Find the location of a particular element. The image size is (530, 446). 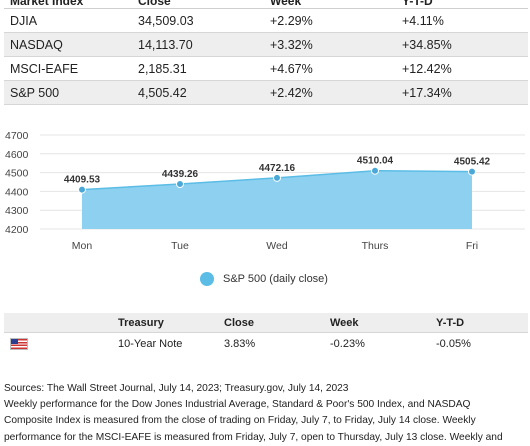

chart-legend: S&P 500 (daily close) is located at coordinates (264, 279).